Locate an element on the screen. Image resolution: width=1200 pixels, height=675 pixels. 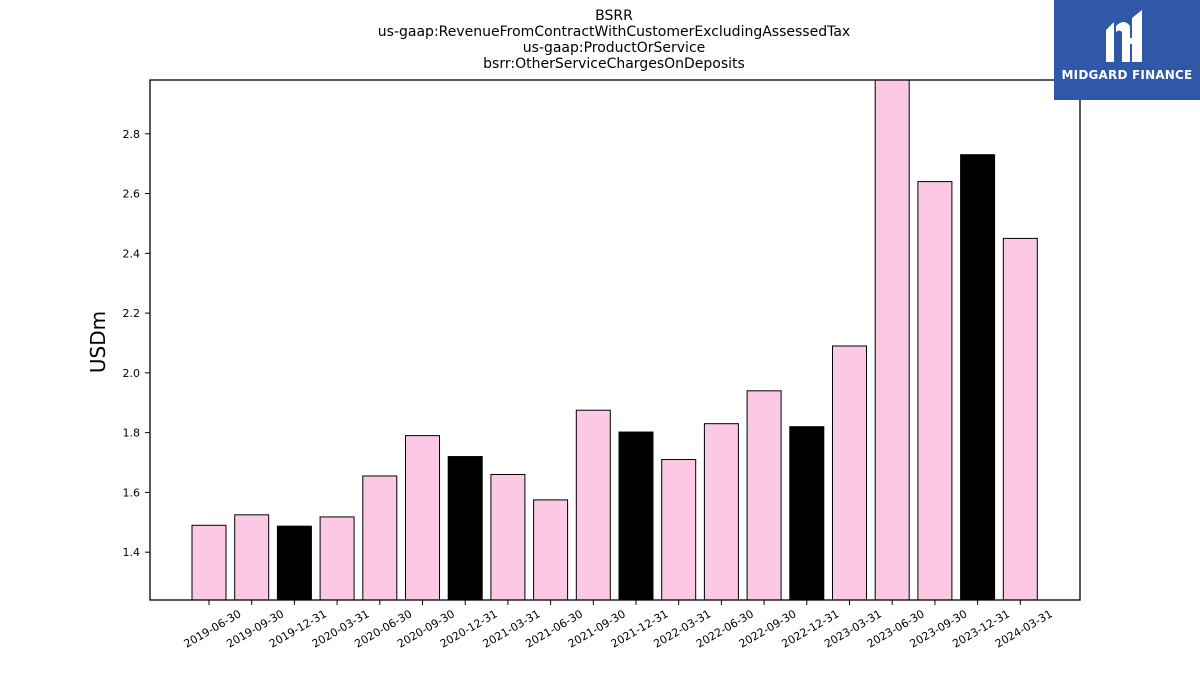
y-tick-label: 2.6 is located at coordinates (132, 194).